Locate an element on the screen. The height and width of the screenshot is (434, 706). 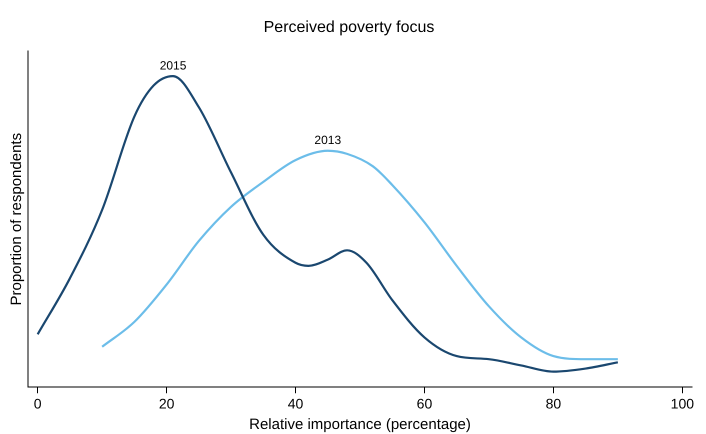
series-label: 2015 is located at coordinates (173, 65).